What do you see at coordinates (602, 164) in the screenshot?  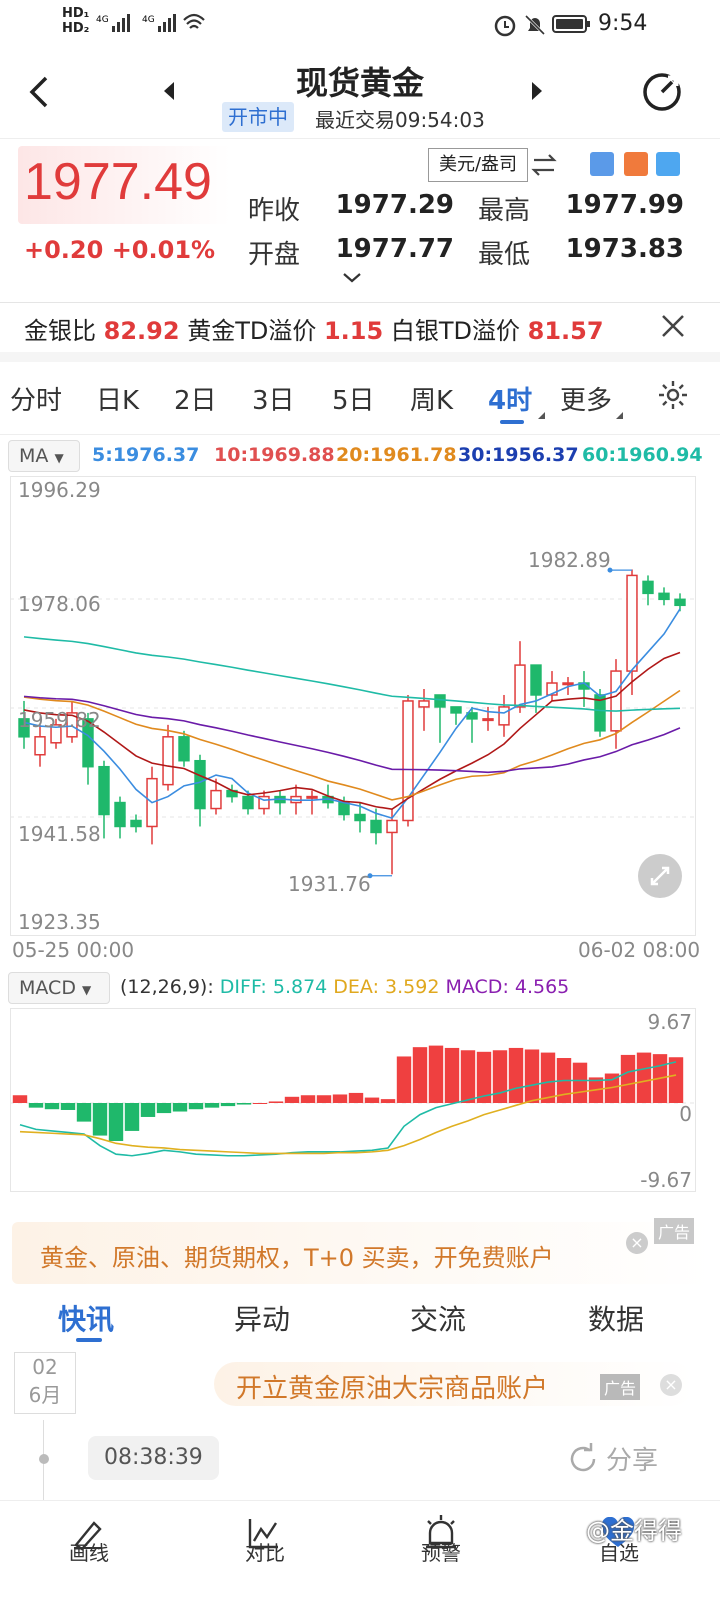 I see `indicator-tool-icon` at bounding box center [602, 164].